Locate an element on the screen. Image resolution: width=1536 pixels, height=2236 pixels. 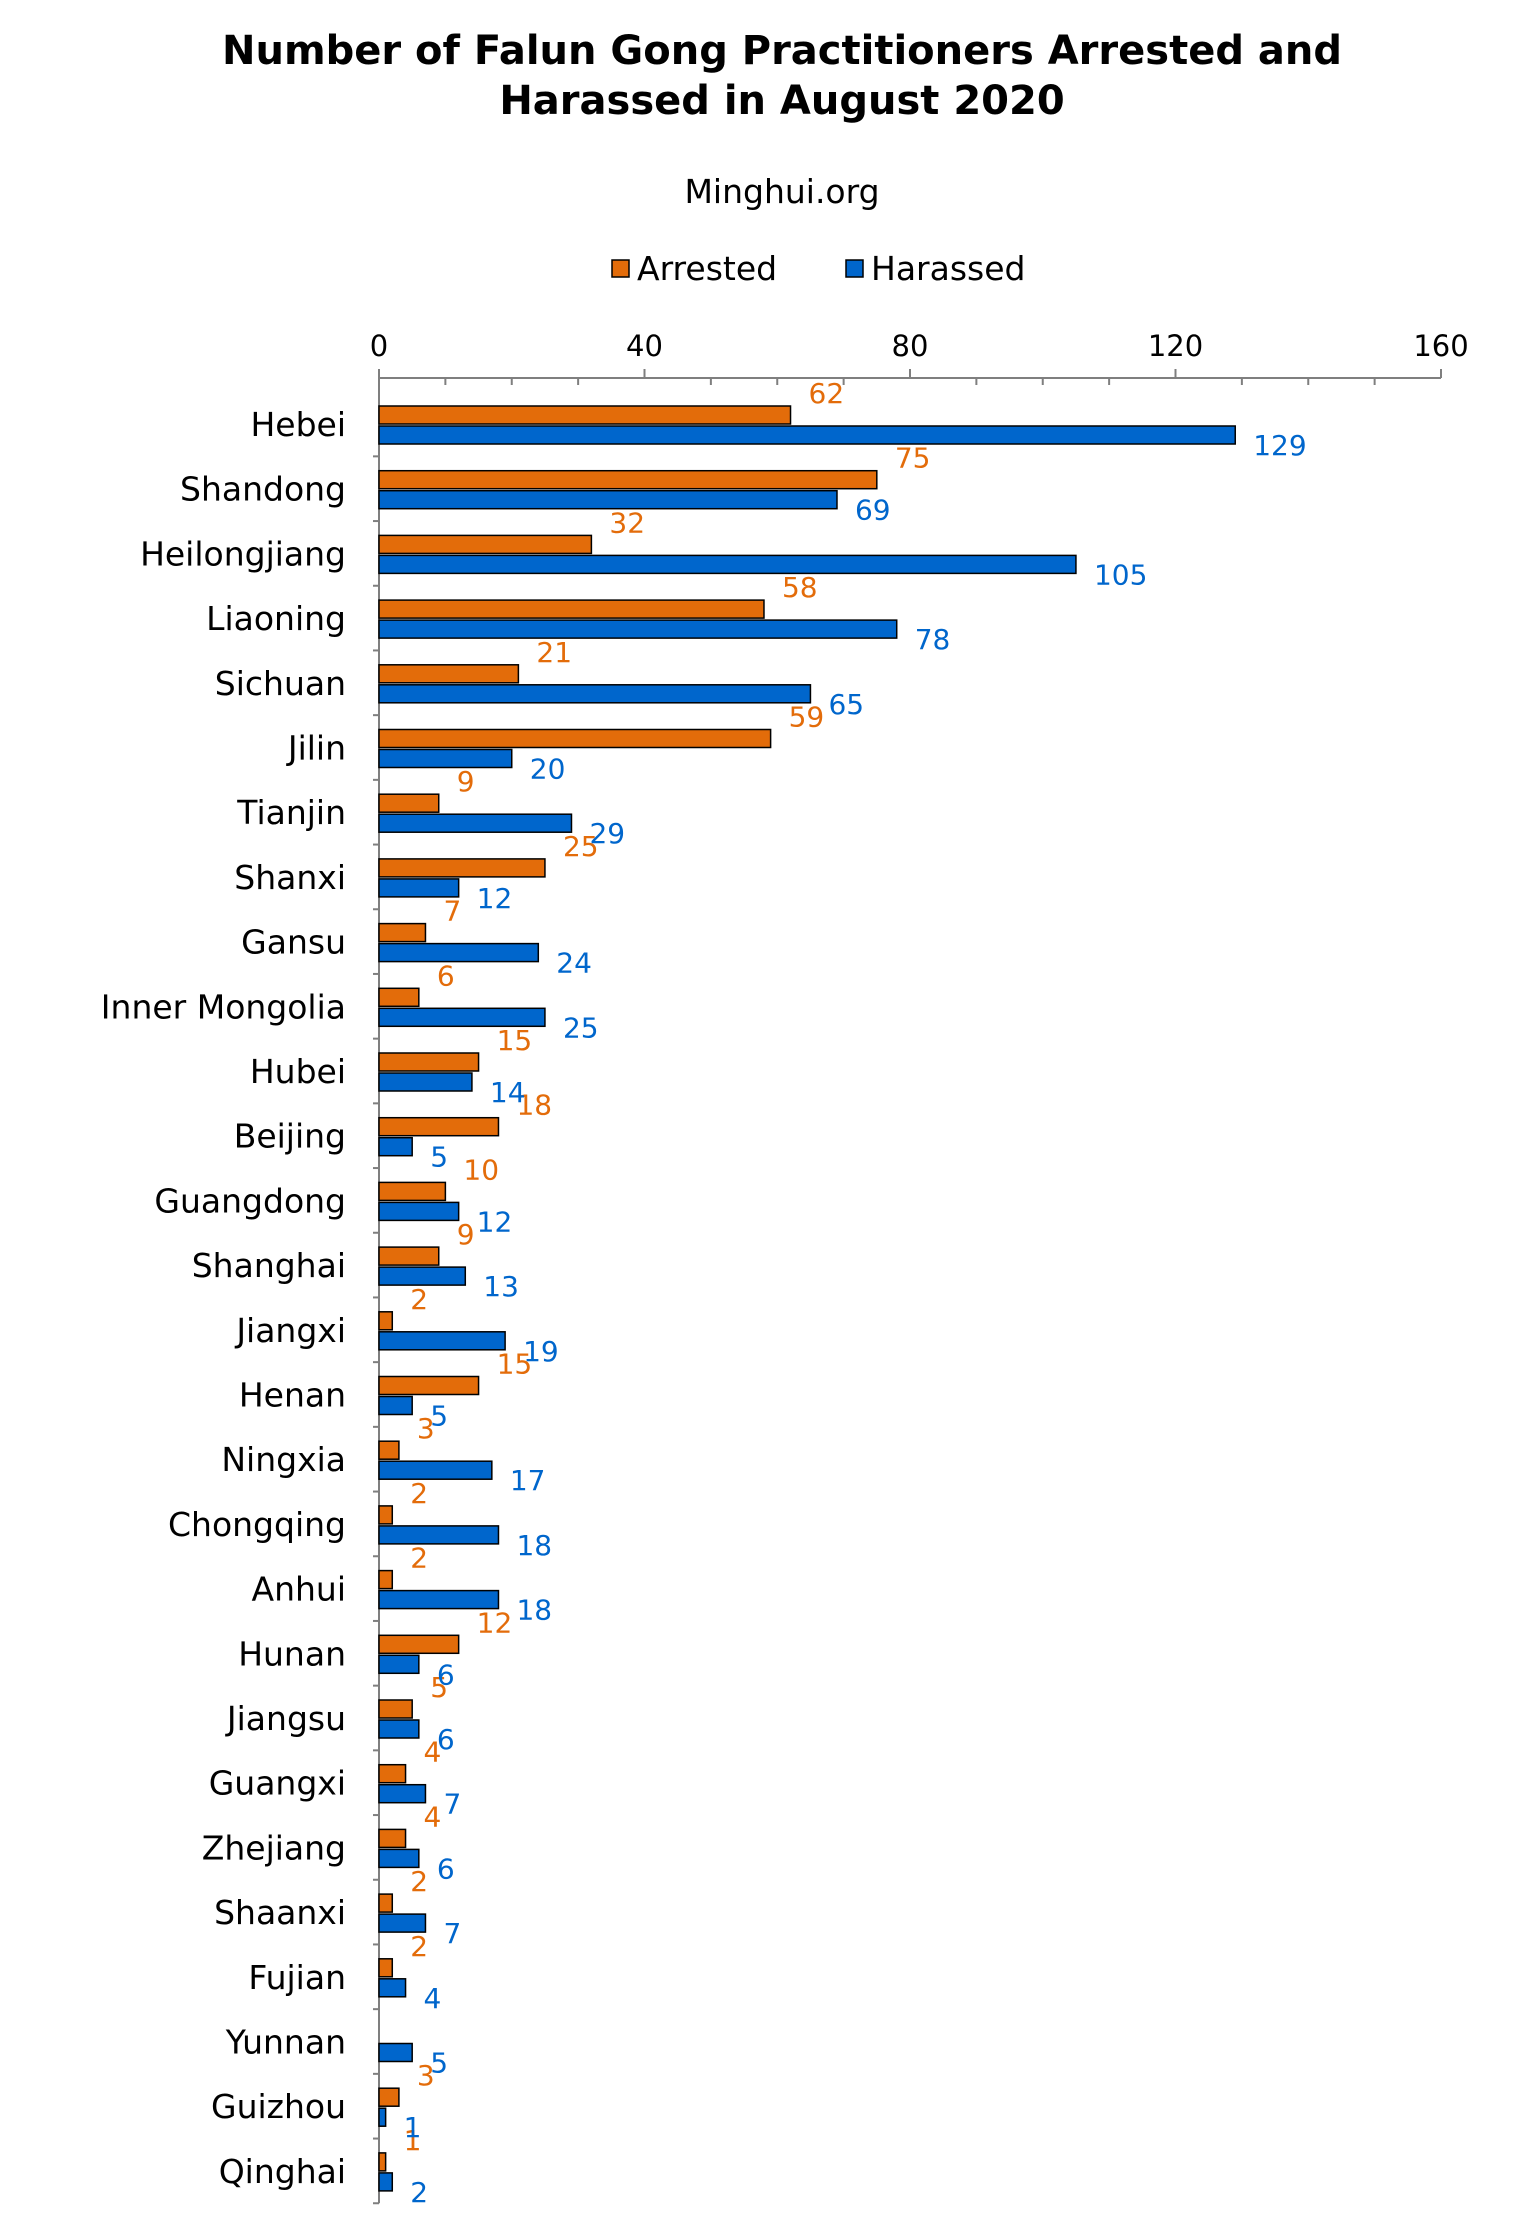
legend-label-harassed: Harassed is located at coordinates (948, 268).